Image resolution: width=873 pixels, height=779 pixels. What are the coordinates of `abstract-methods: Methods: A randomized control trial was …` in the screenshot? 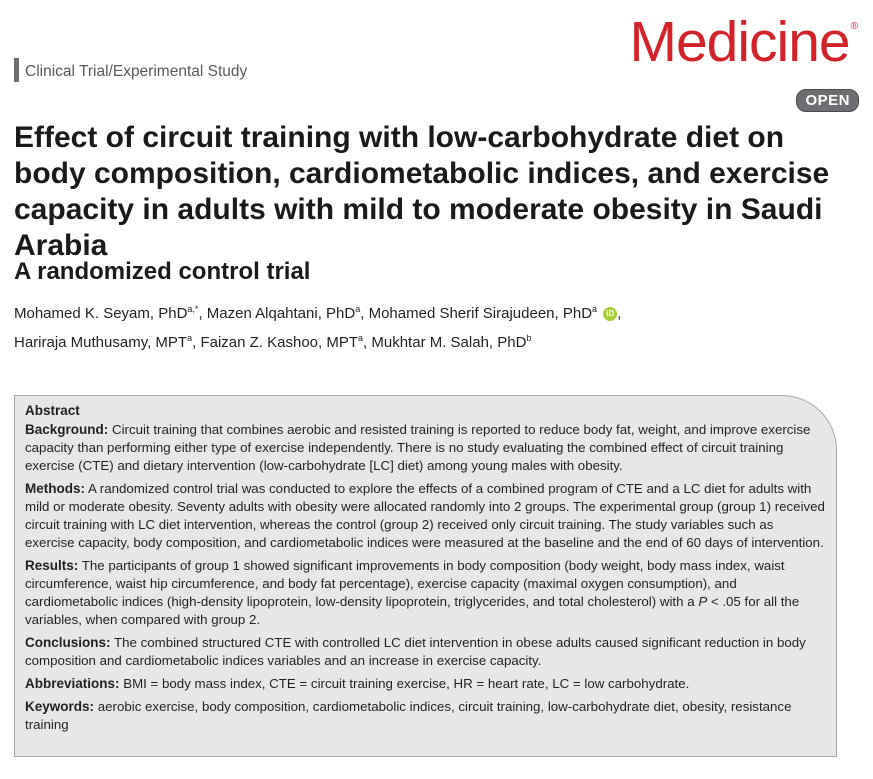 It's located at (425, 515).